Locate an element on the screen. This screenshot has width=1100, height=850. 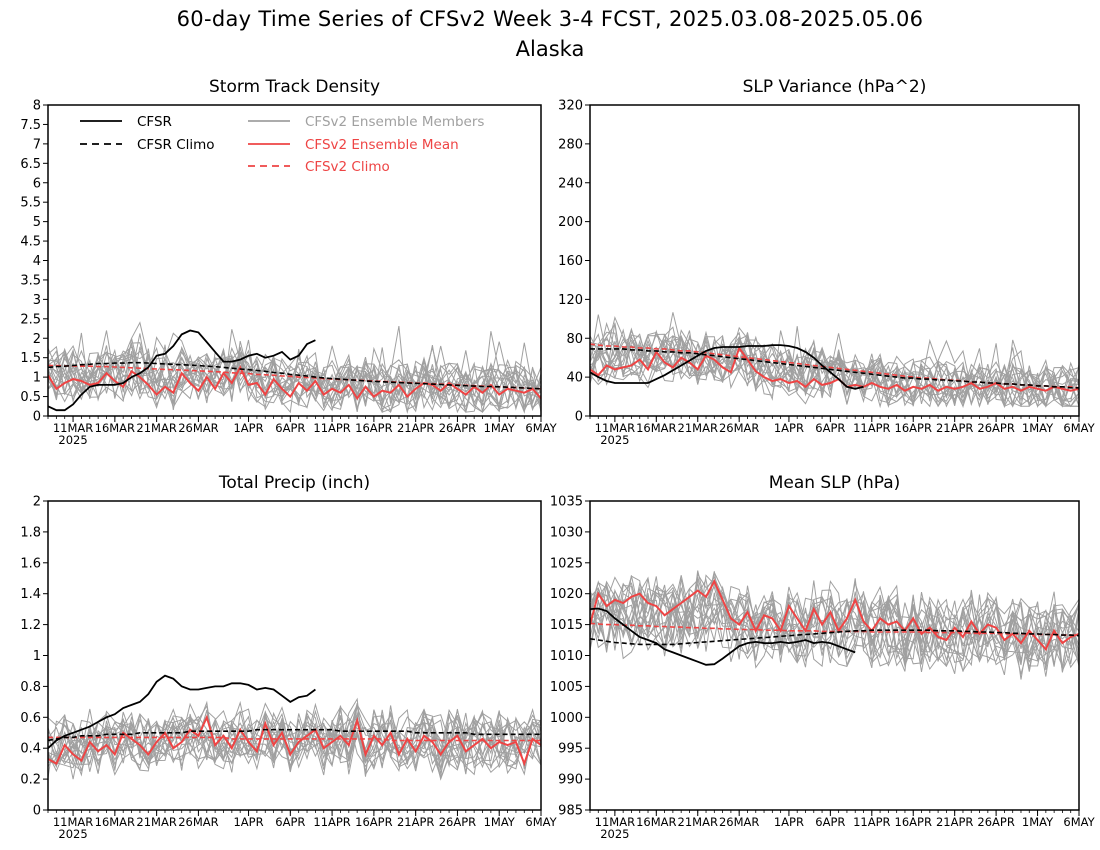
legend-cfsr-climo-label: CFSR Climo is located at coordinates (176, 145).